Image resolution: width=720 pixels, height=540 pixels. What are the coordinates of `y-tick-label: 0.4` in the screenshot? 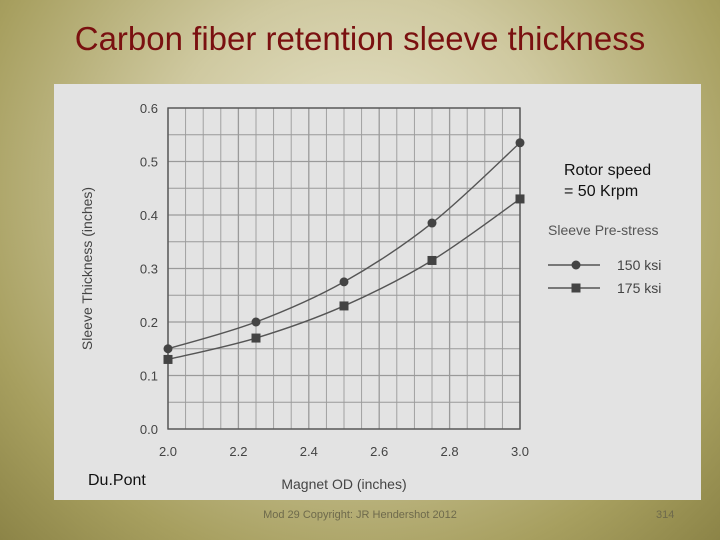 It's located at (149, 215).